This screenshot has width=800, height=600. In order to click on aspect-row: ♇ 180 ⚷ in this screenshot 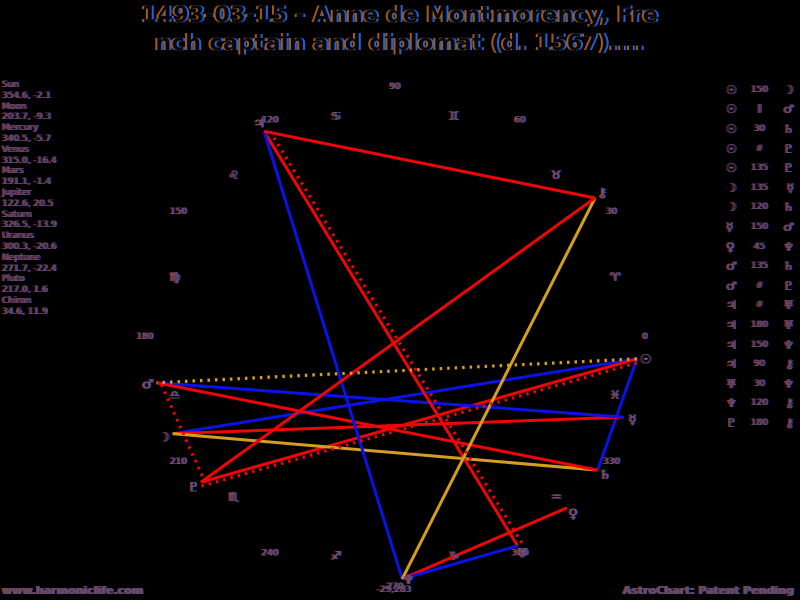, I will do `click(760, 423)`.